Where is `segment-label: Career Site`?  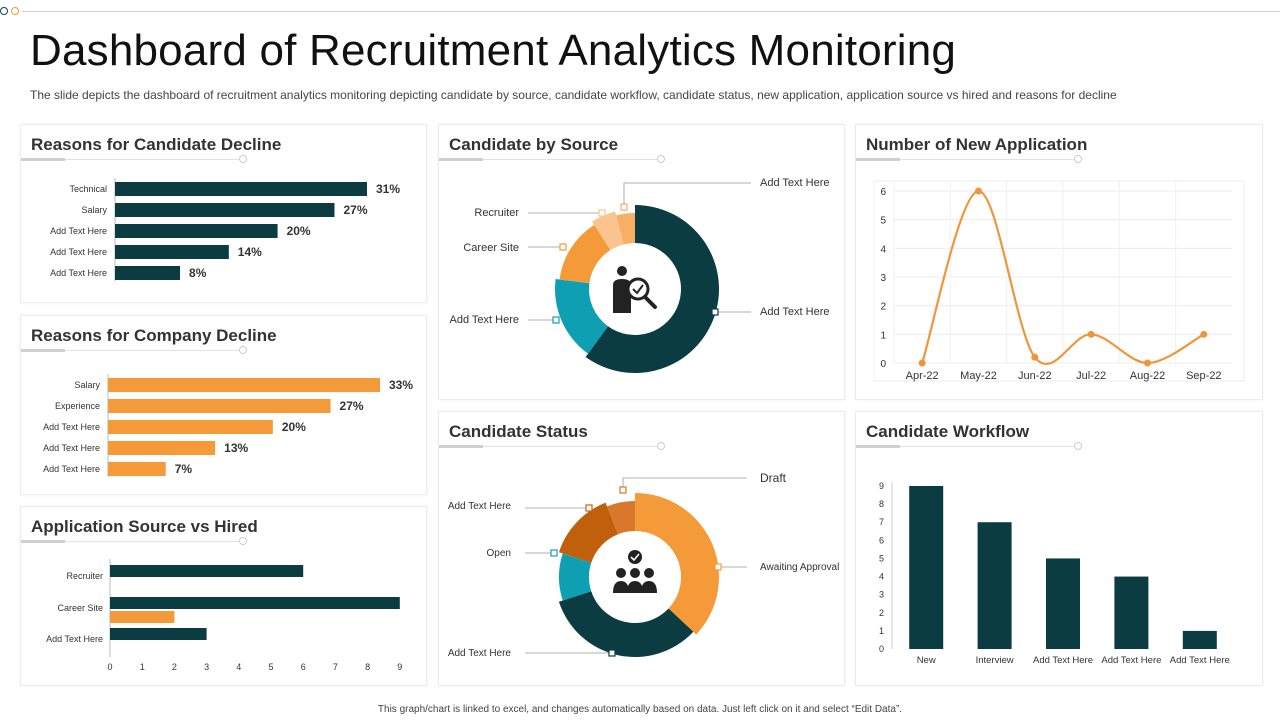
segment-label: Career Site is located at coordinates (491, 248).